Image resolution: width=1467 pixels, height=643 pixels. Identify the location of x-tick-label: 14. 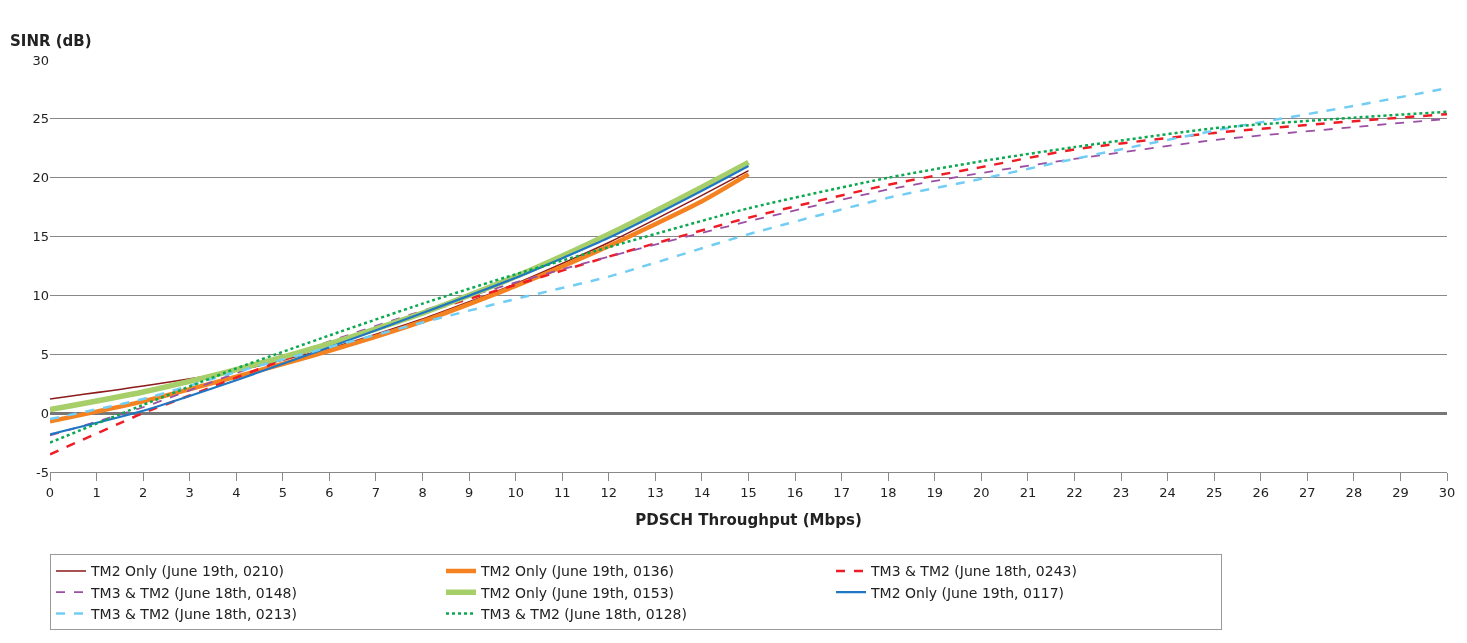
(702, 492).